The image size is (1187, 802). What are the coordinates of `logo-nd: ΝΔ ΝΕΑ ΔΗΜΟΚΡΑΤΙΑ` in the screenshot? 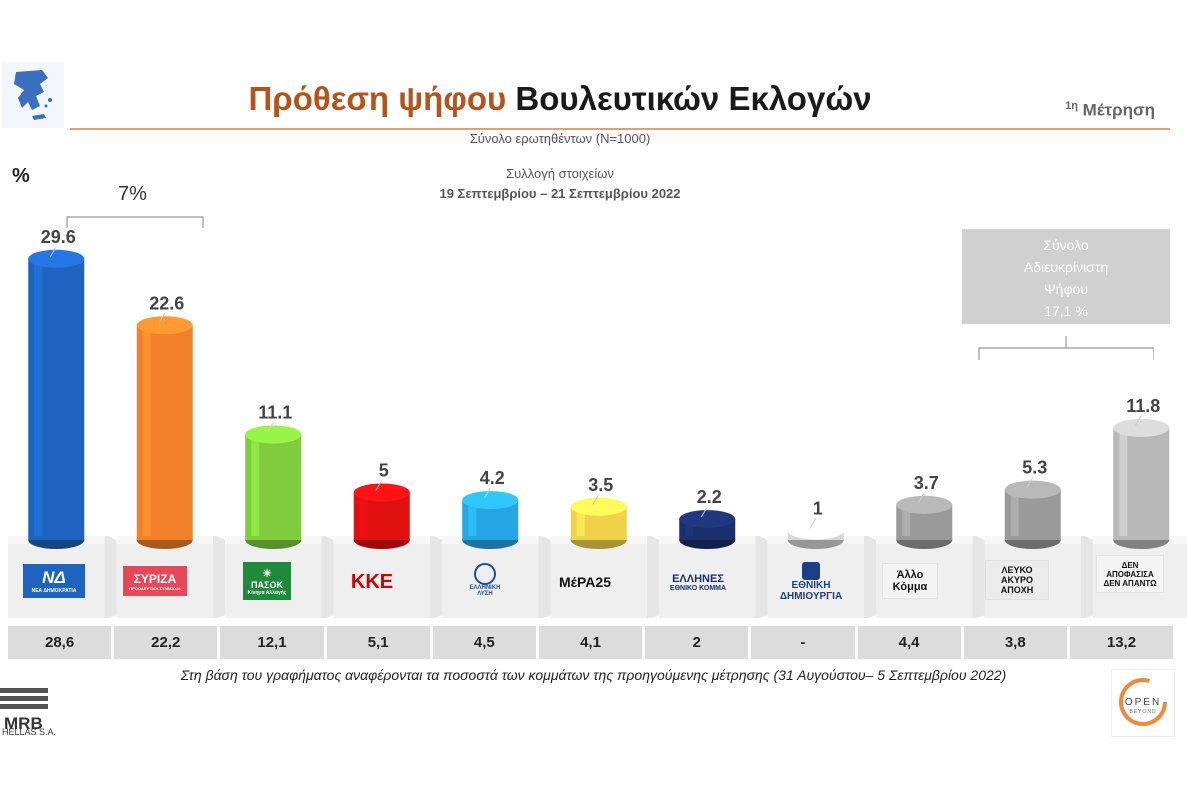 It's located at (54, 581).